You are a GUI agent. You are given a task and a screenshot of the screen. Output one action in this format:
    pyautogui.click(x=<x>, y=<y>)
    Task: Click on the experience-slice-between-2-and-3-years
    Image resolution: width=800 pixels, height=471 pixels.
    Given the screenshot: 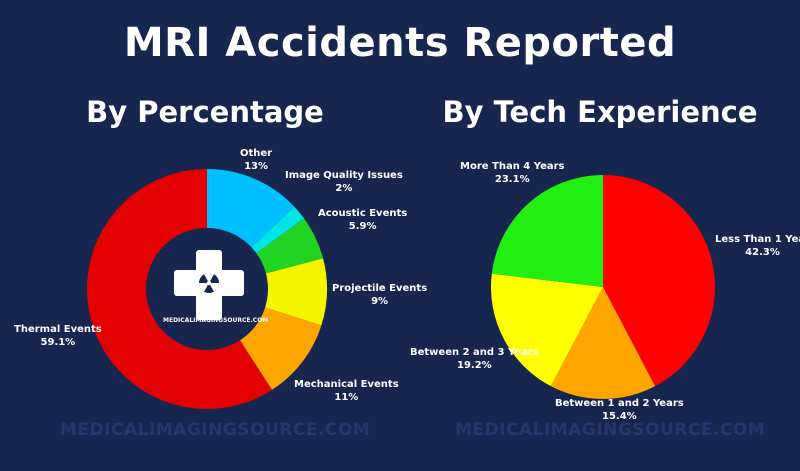 What is the action you would take?
    pyautogui.click(x=547, y=330)
    